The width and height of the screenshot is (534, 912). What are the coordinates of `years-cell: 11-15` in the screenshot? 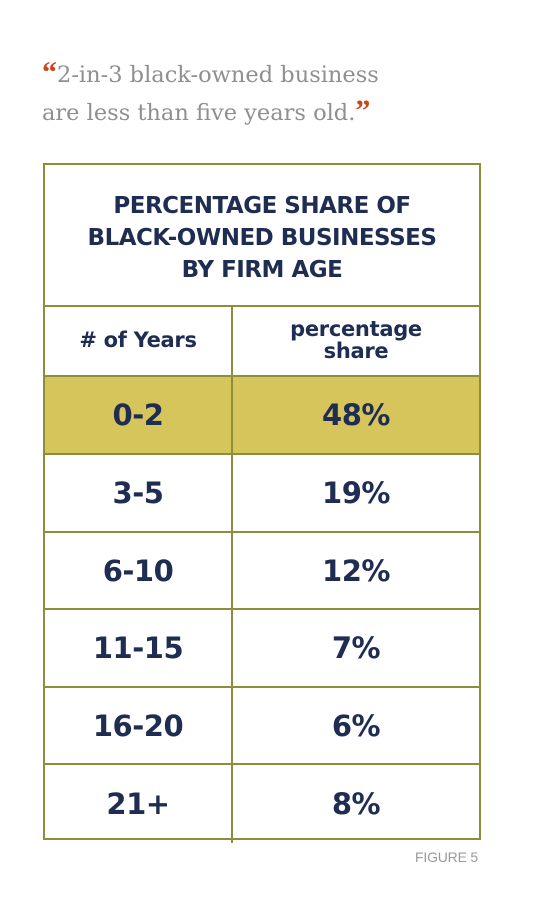 It's located at (139, 648).